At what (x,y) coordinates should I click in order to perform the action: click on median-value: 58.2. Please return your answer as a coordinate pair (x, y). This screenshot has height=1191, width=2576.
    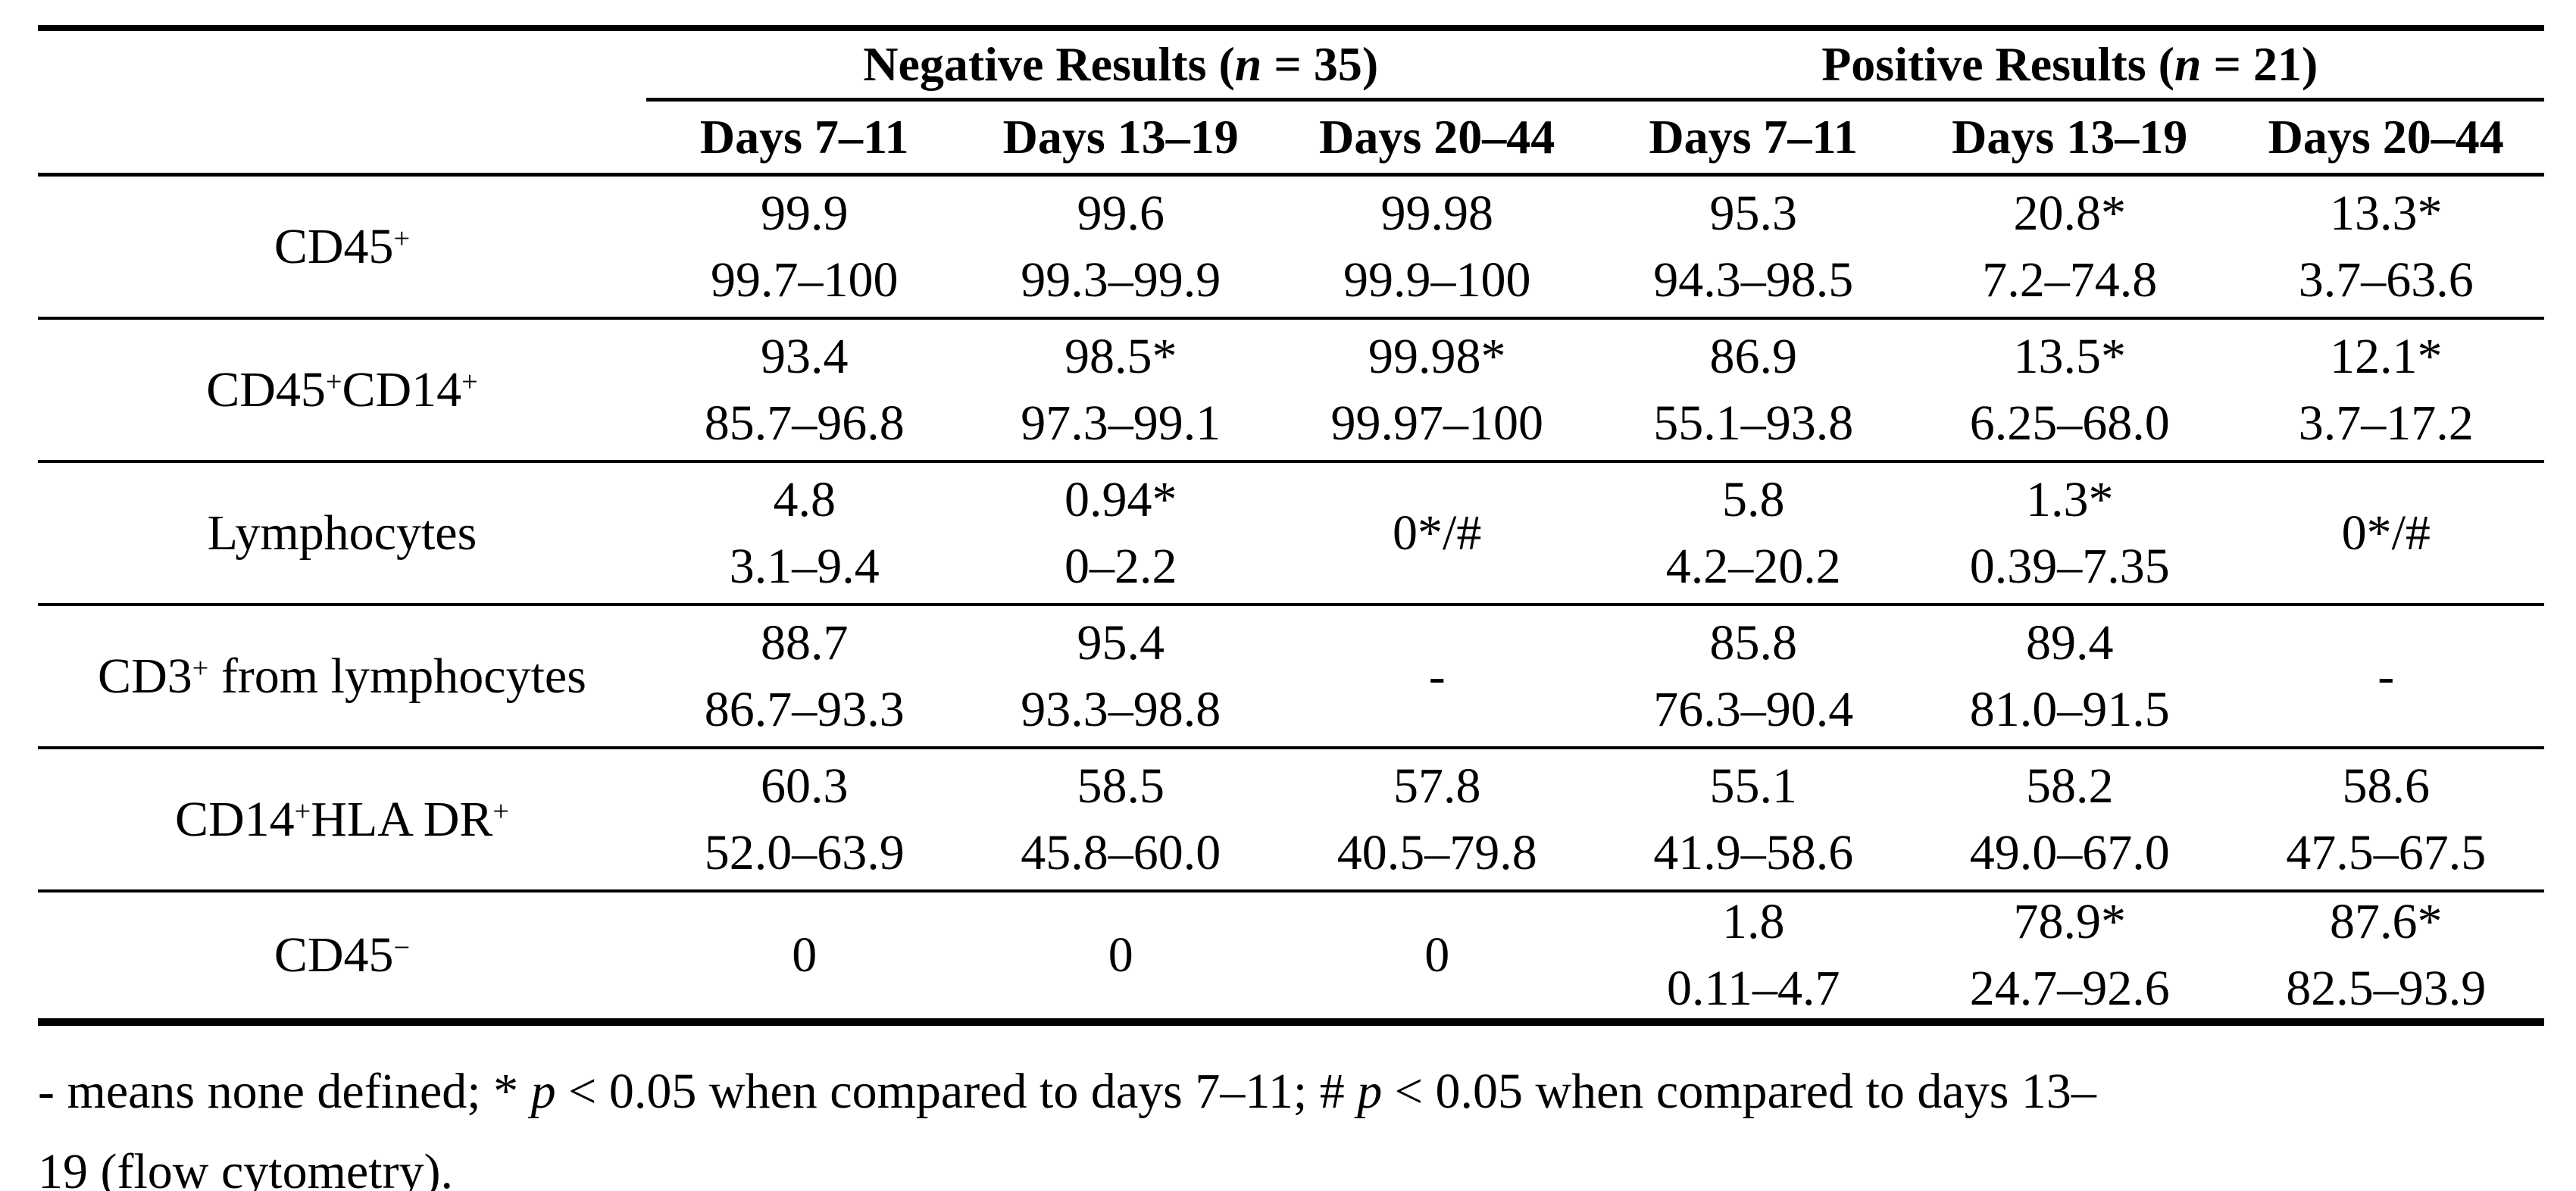
    Looking at the image, I should click on (2070, 786).